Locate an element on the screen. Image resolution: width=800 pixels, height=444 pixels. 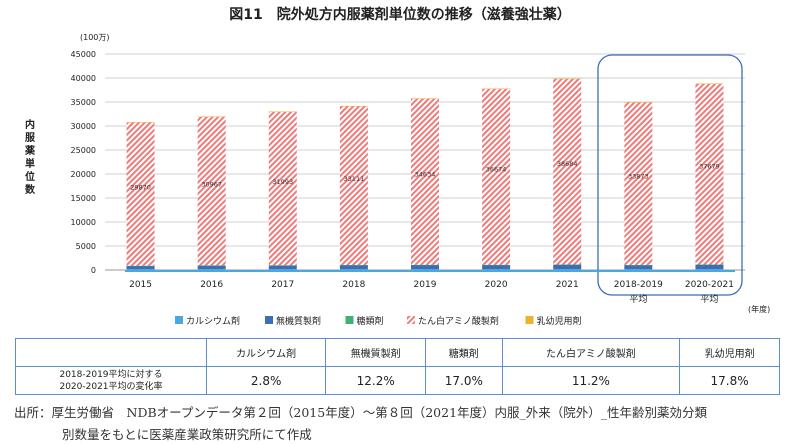
table-header: 乳幼児用剤 is located at coordinates (729, 352).